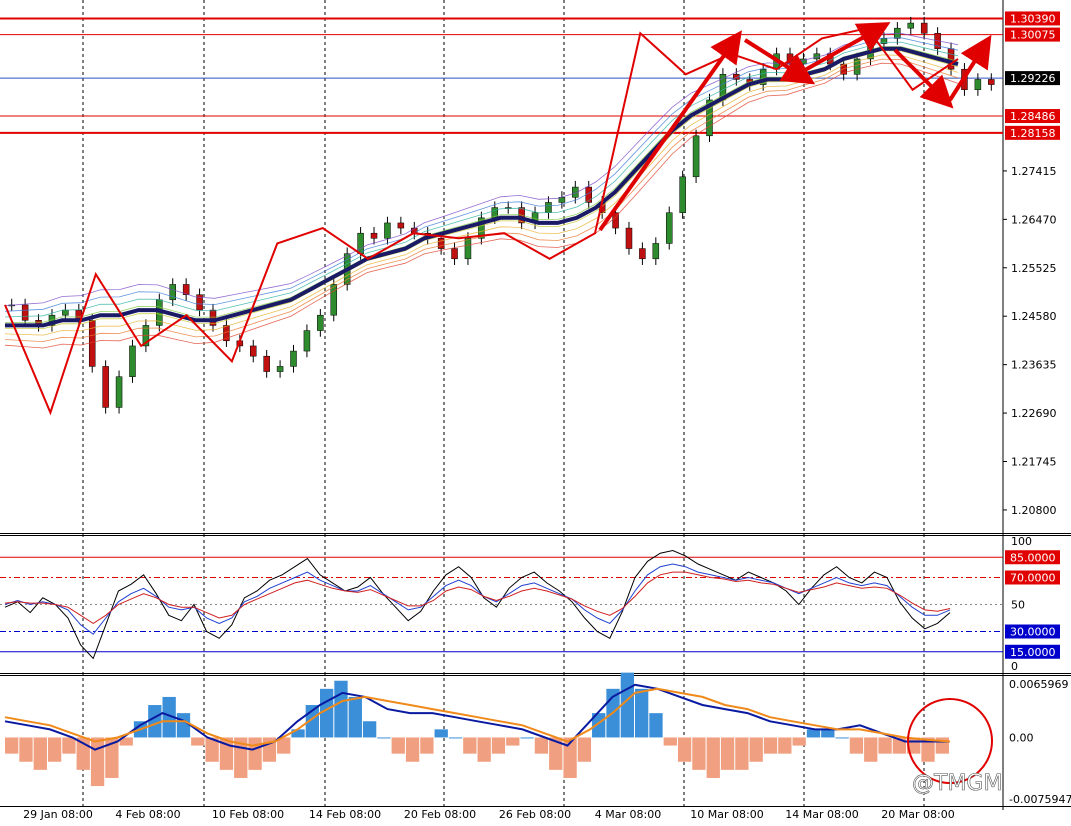 Image resolution: width=1071 pixels, height=826 pixels. I want to click on y-tick-label: 1.22690, so click(1034, 413).